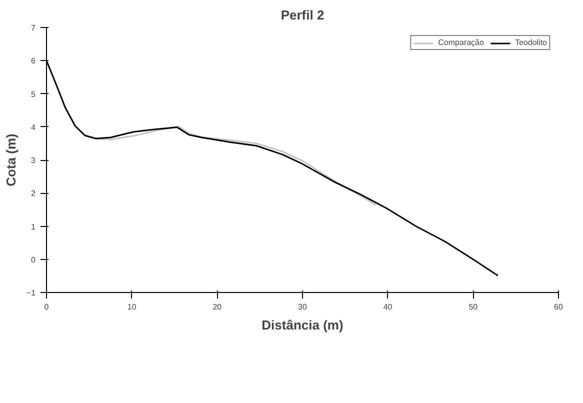 The image size is (583, 403). What do you see at coordinates (33, 94) in the screenshot?
I see `y-tick-label: 5` at bounding box center [33, 94].